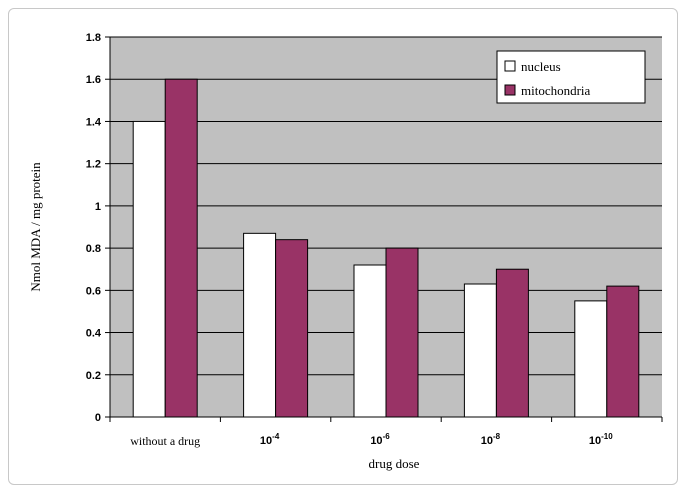 The image size is (679, 485). I want to click on legend-swatch-nucleus, so click(510, 66).